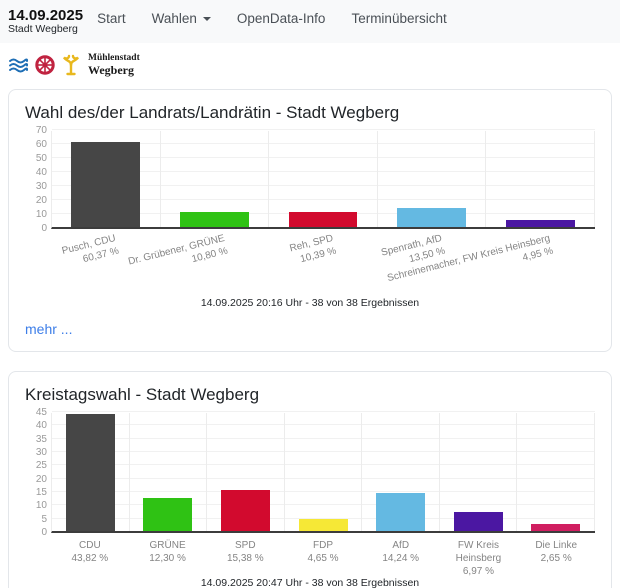 Image resolution: width=620 pixels, height=588 pixels. Describe the element at coordinates (401, 512) in the screenshot. I see `bar-AfD` at that location.